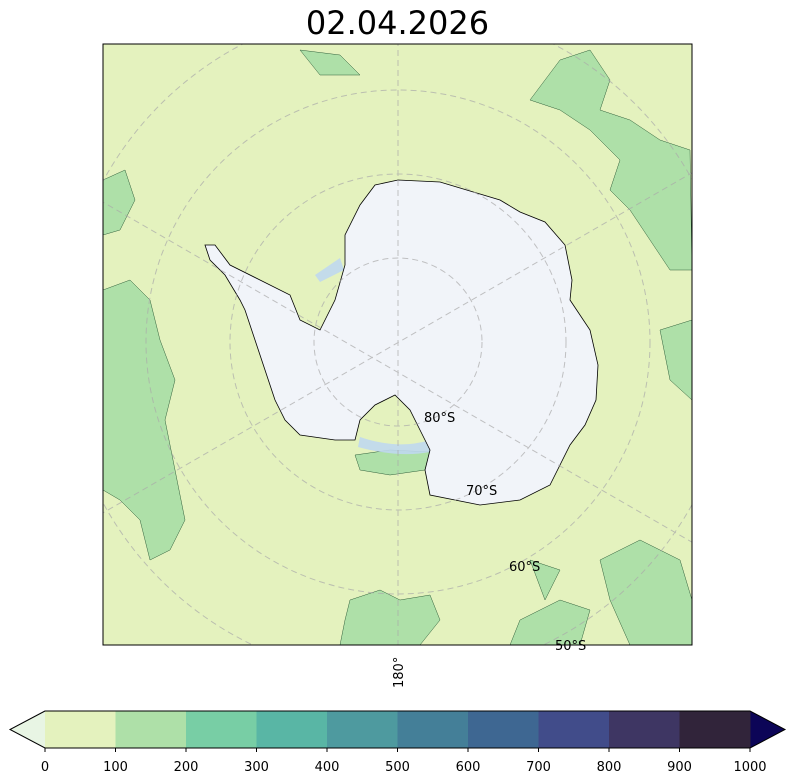 This screenshot has width=795, height=783. Describe the element at coordinates (767, 729) in the screenshot. I see `colorbar-over-arrow` at that location.